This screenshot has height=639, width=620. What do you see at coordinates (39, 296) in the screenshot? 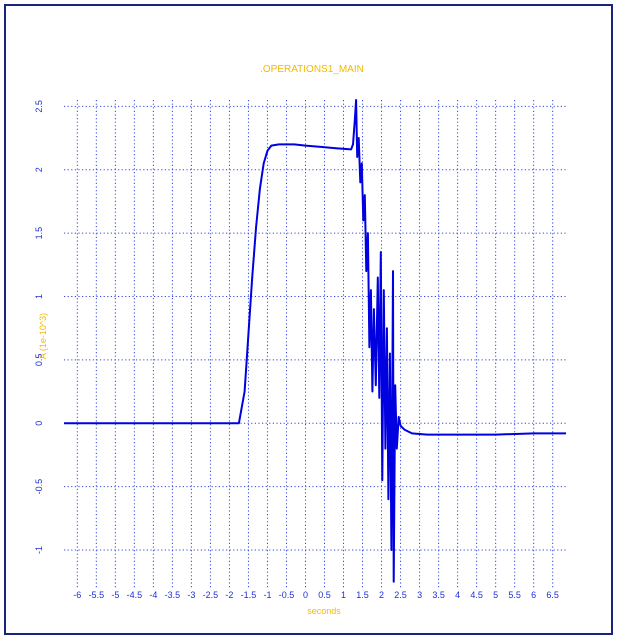
I see `y-tick-label: 1` at bounding box center [39, 296].